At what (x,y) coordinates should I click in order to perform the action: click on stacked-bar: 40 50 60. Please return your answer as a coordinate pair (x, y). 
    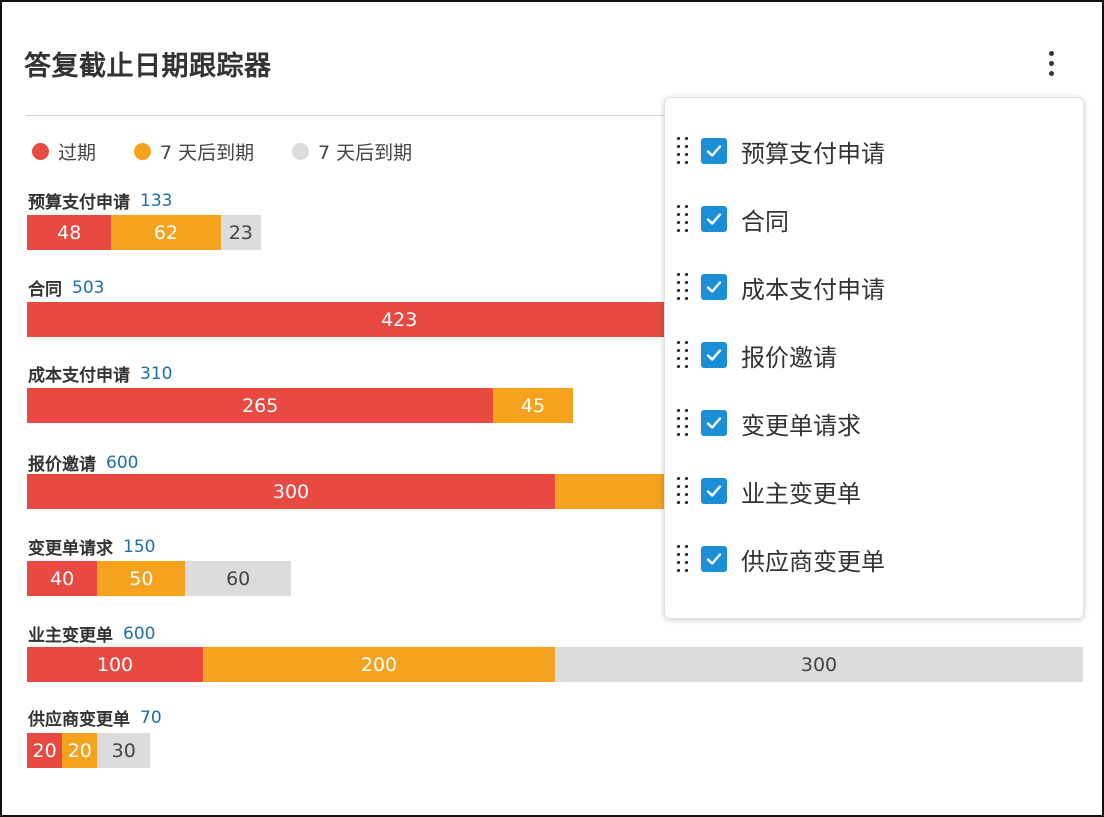
    Looking at the image, I should click on (159, 578).